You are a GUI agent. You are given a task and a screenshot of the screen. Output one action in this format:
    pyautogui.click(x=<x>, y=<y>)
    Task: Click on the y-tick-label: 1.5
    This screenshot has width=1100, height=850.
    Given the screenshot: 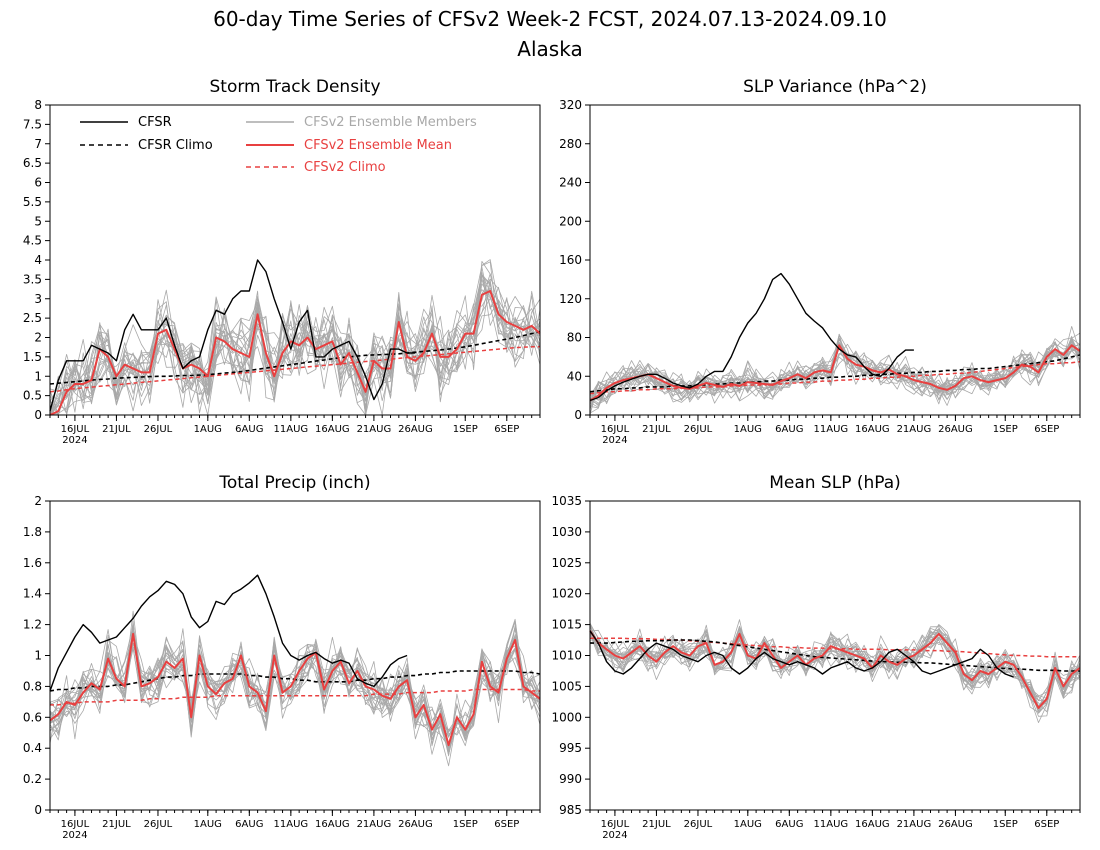 What is the action you would take?
    pyautogui.click(x=32, y=357)
    